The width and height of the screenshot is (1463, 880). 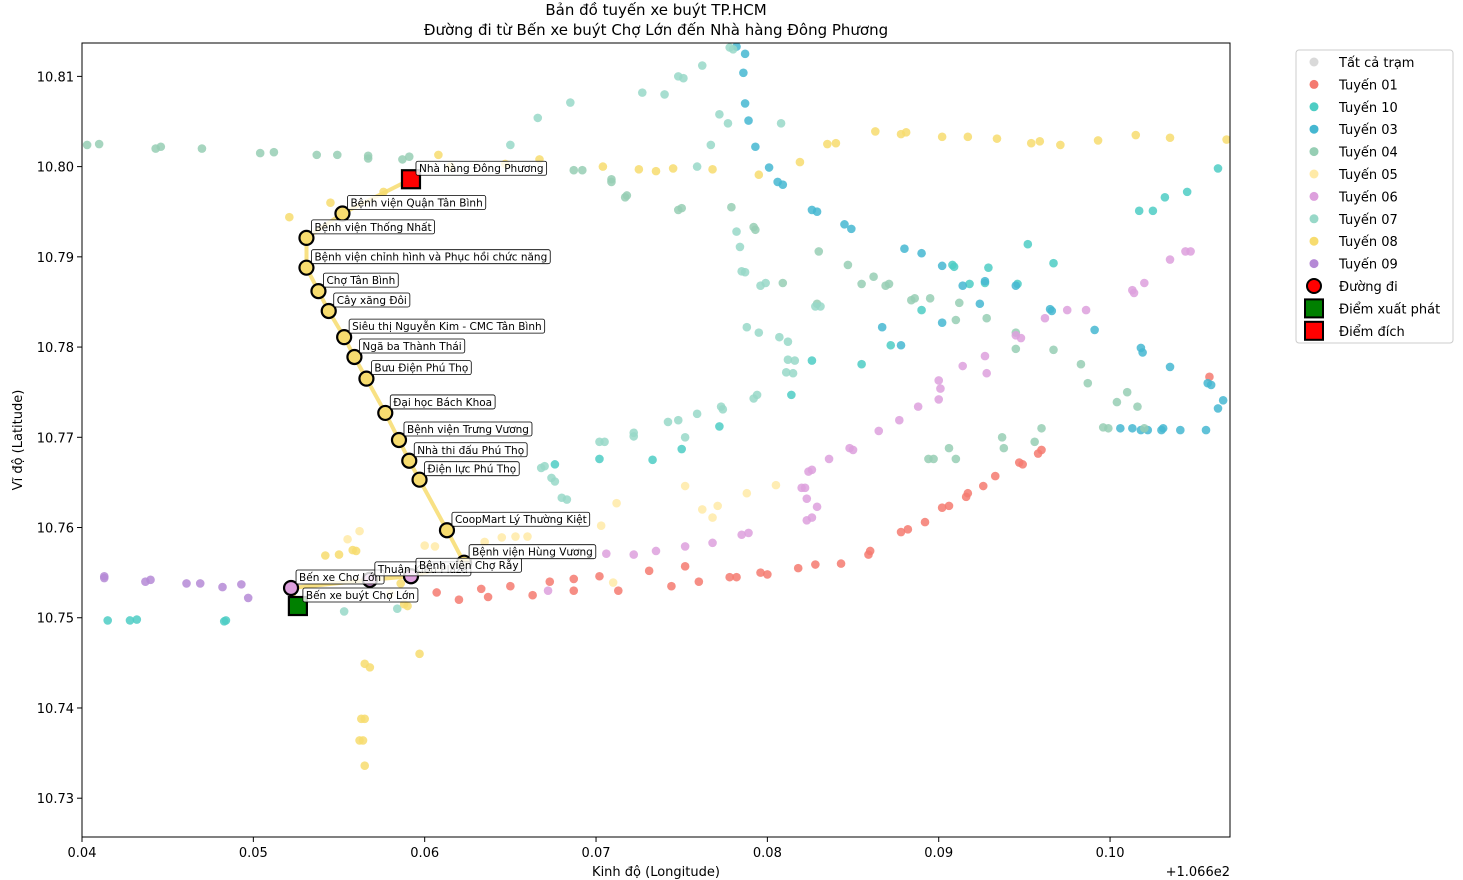 I want to click on legend-label: Tuyến 10, so click(x=1368, y=108).